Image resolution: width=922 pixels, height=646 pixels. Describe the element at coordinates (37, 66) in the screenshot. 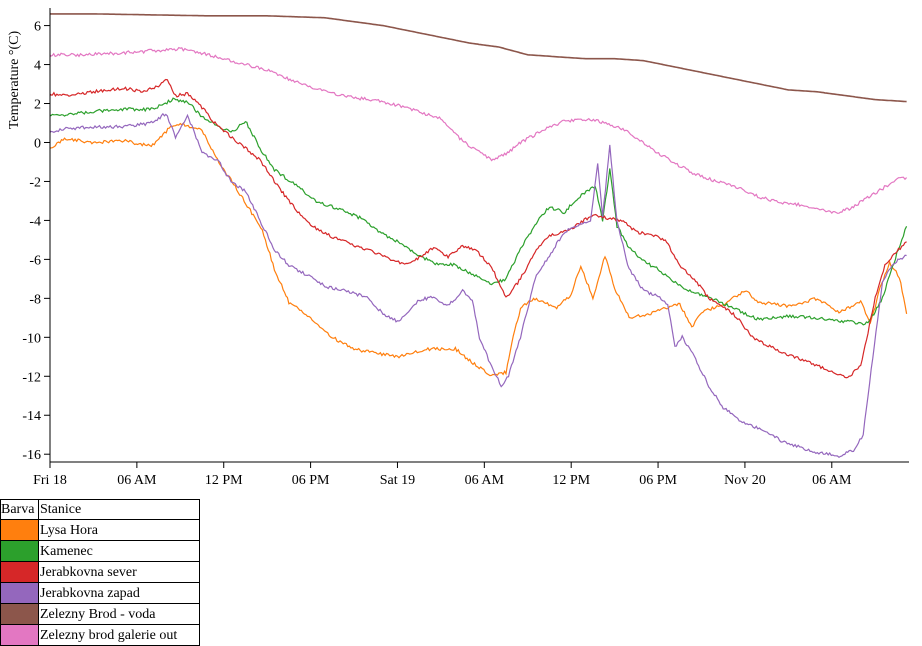

I see `y-tick-label: 4` at that location.